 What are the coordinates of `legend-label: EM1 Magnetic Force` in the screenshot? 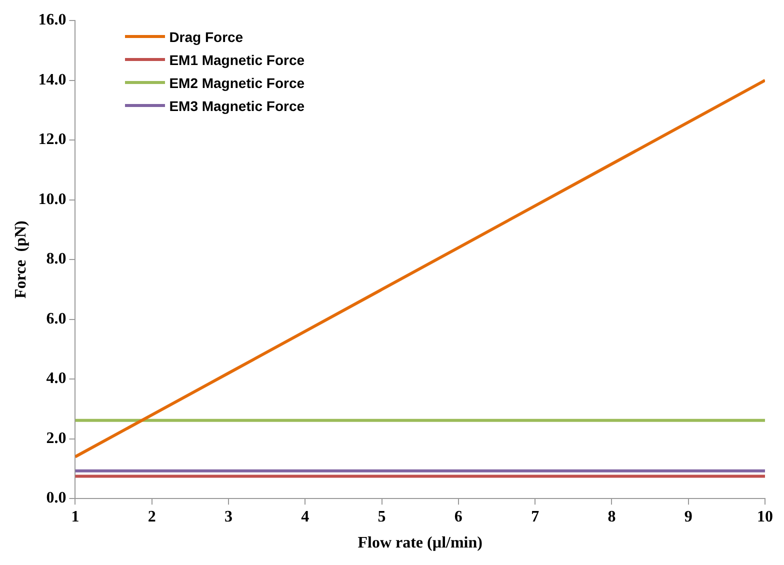 It's located at (237, 60).